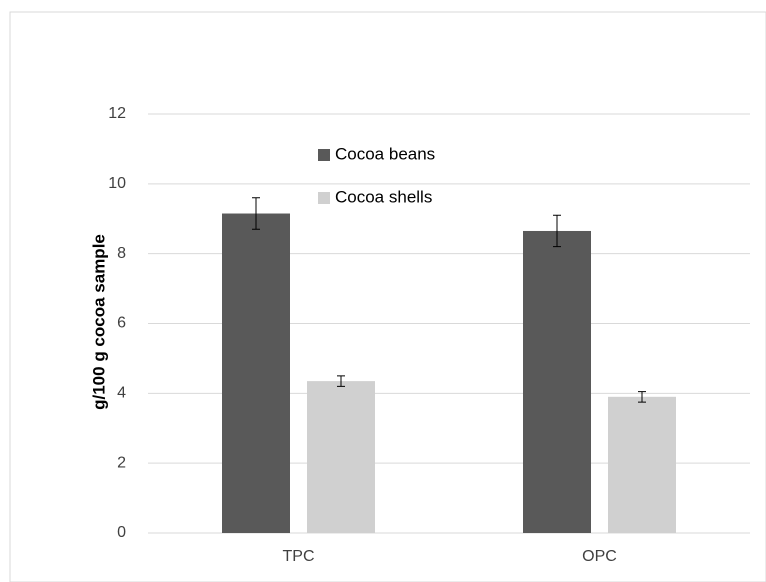 The image size is (766, 582). Describe the element at coordinates (98, 322) in the screenshot. I see `y-axis-label: g/100 g cocoa sample` at that location.